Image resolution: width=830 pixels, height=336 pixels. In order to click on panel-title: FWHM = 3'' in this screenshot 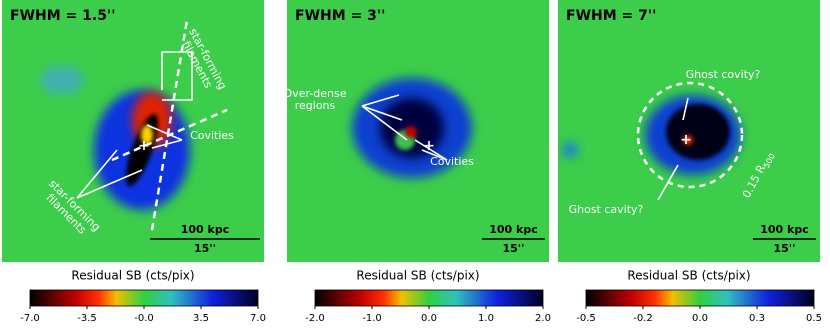, I will do `click(340, 16)`.